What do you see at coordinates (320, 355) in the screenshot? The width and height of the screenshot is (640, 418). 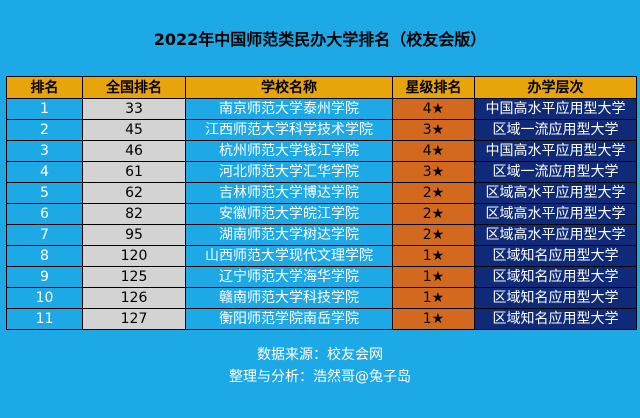 I see `data-source-note: 数据来源：校友会网` at bounding box center [320, 355].